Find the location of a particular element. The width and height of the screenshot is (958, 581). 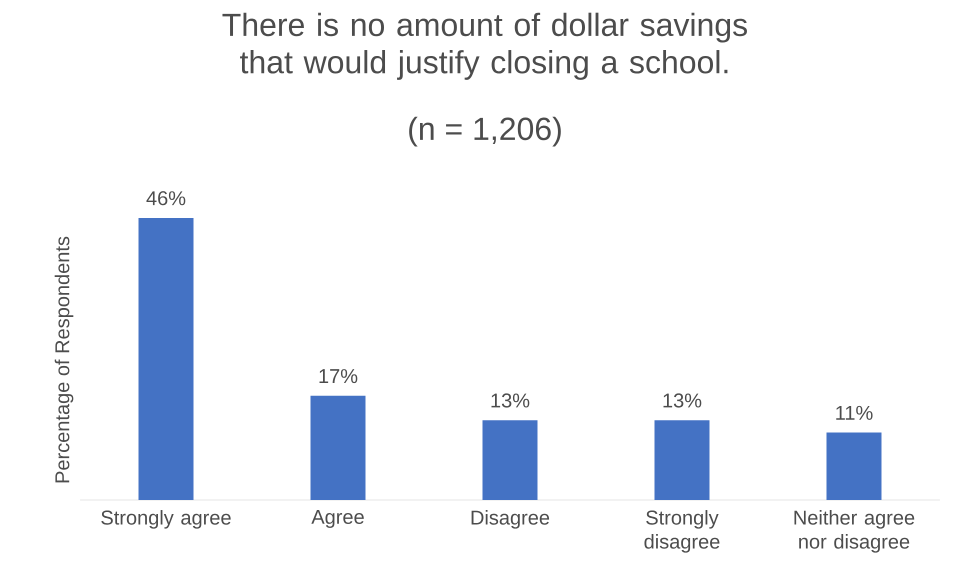

x-tick-label: Strongly disagree is located at coordinates (682, 531).